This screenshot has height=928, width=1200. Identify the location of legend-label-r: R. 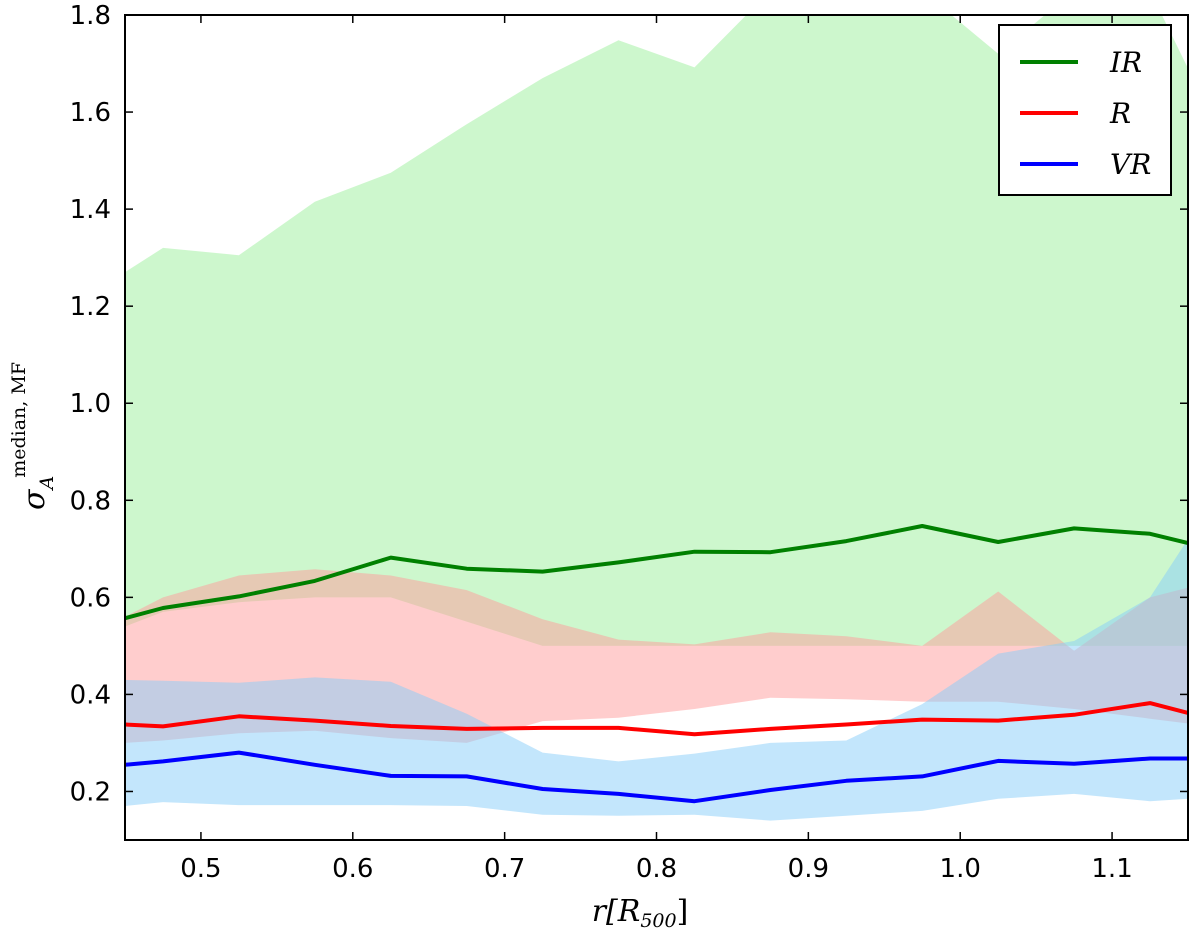
(1120, 113).